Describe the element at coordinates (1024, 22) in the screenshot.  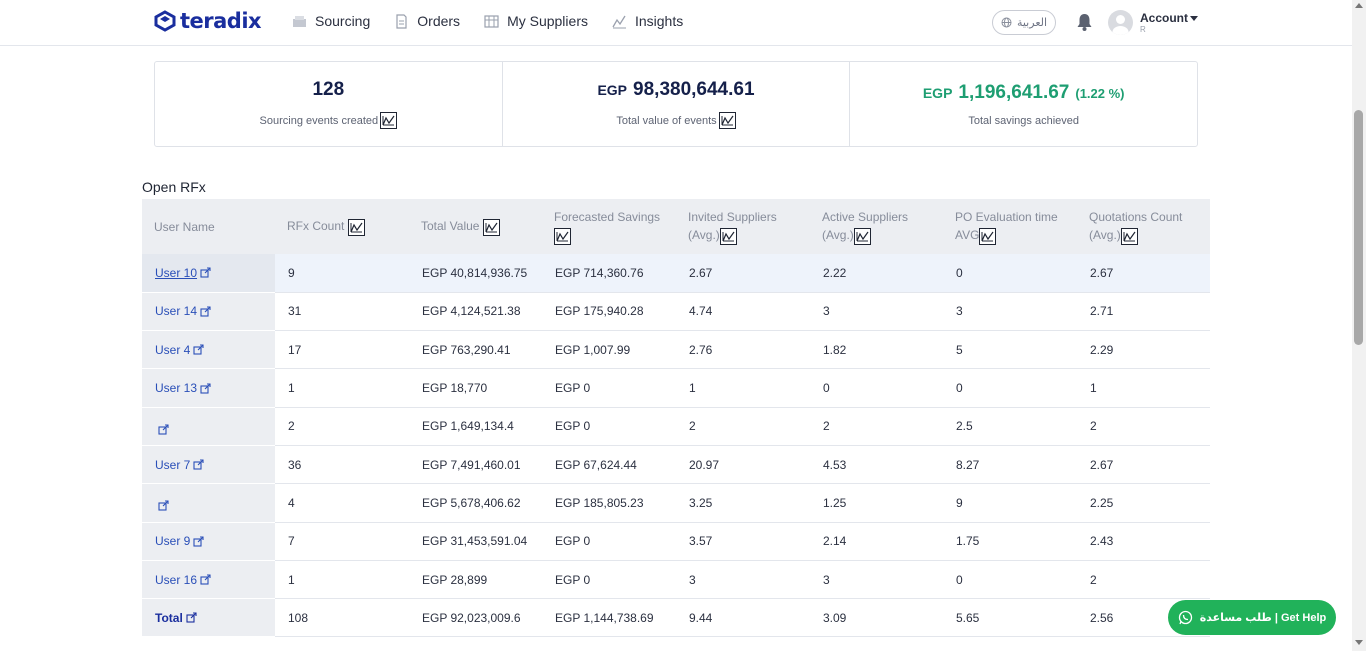
I see `language-toggle-button: العربية` at that location.